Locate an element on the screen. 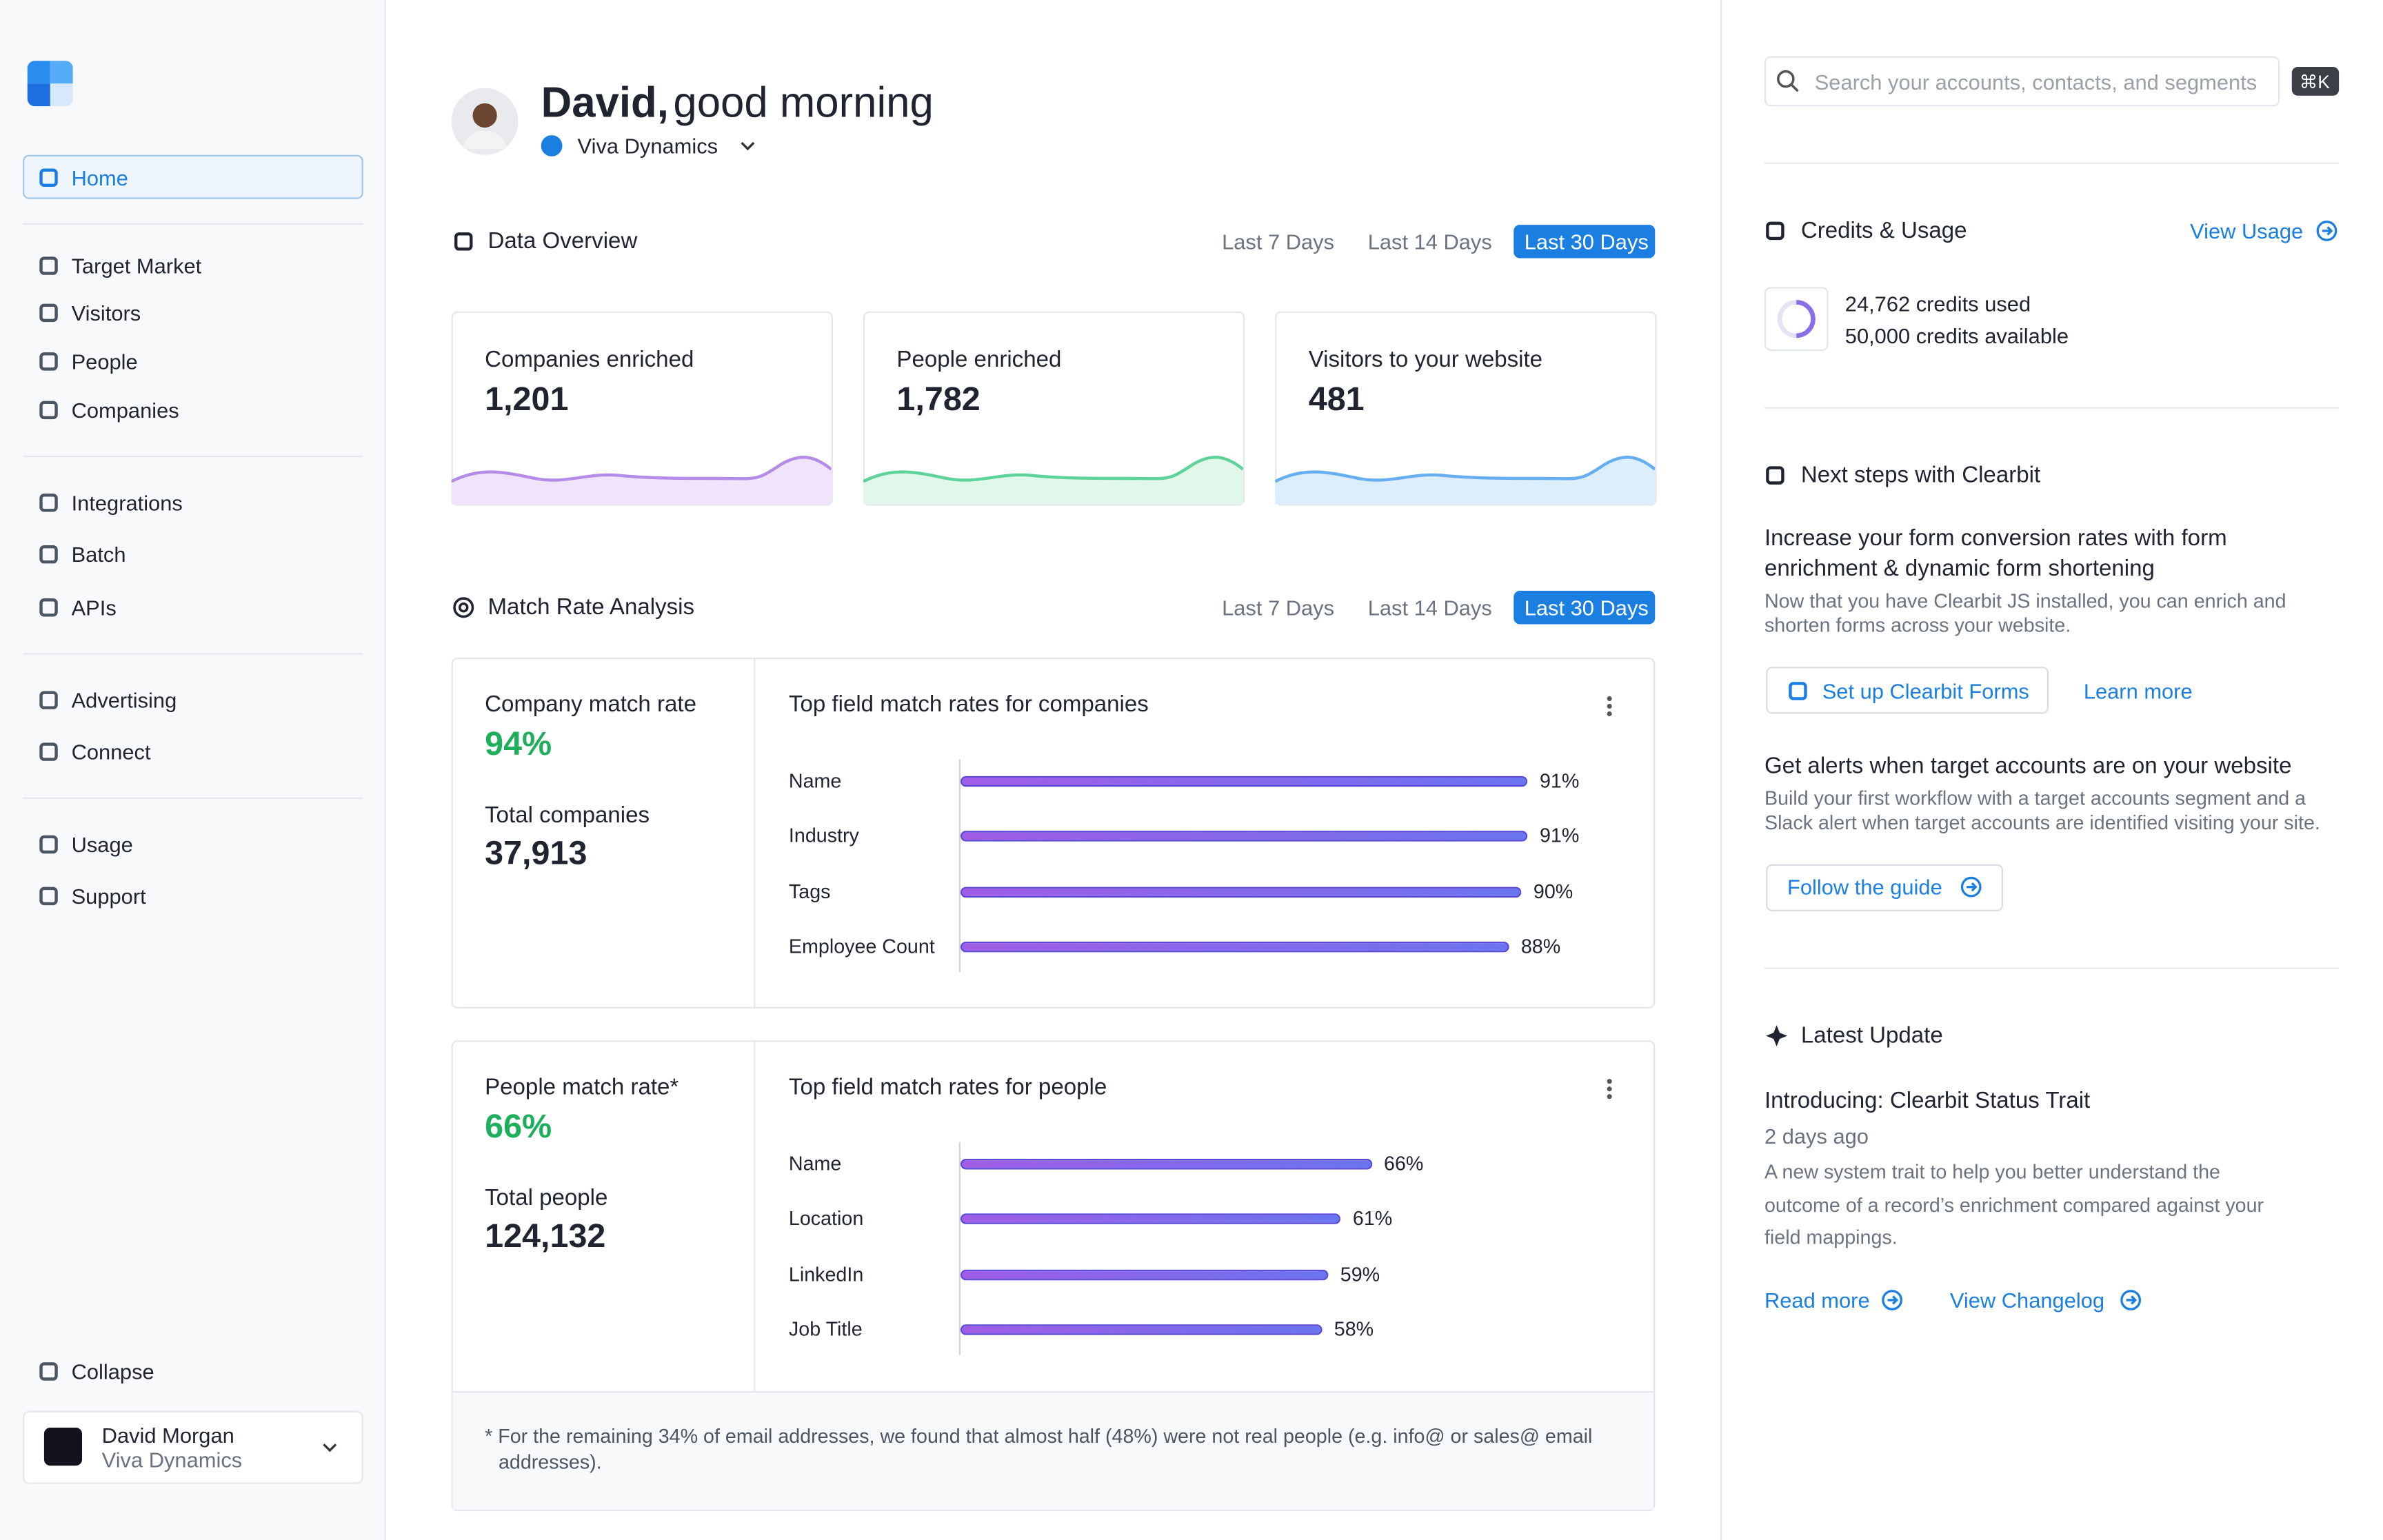  section-title: Match Rate Analysis is located at coordinates (591, 608).